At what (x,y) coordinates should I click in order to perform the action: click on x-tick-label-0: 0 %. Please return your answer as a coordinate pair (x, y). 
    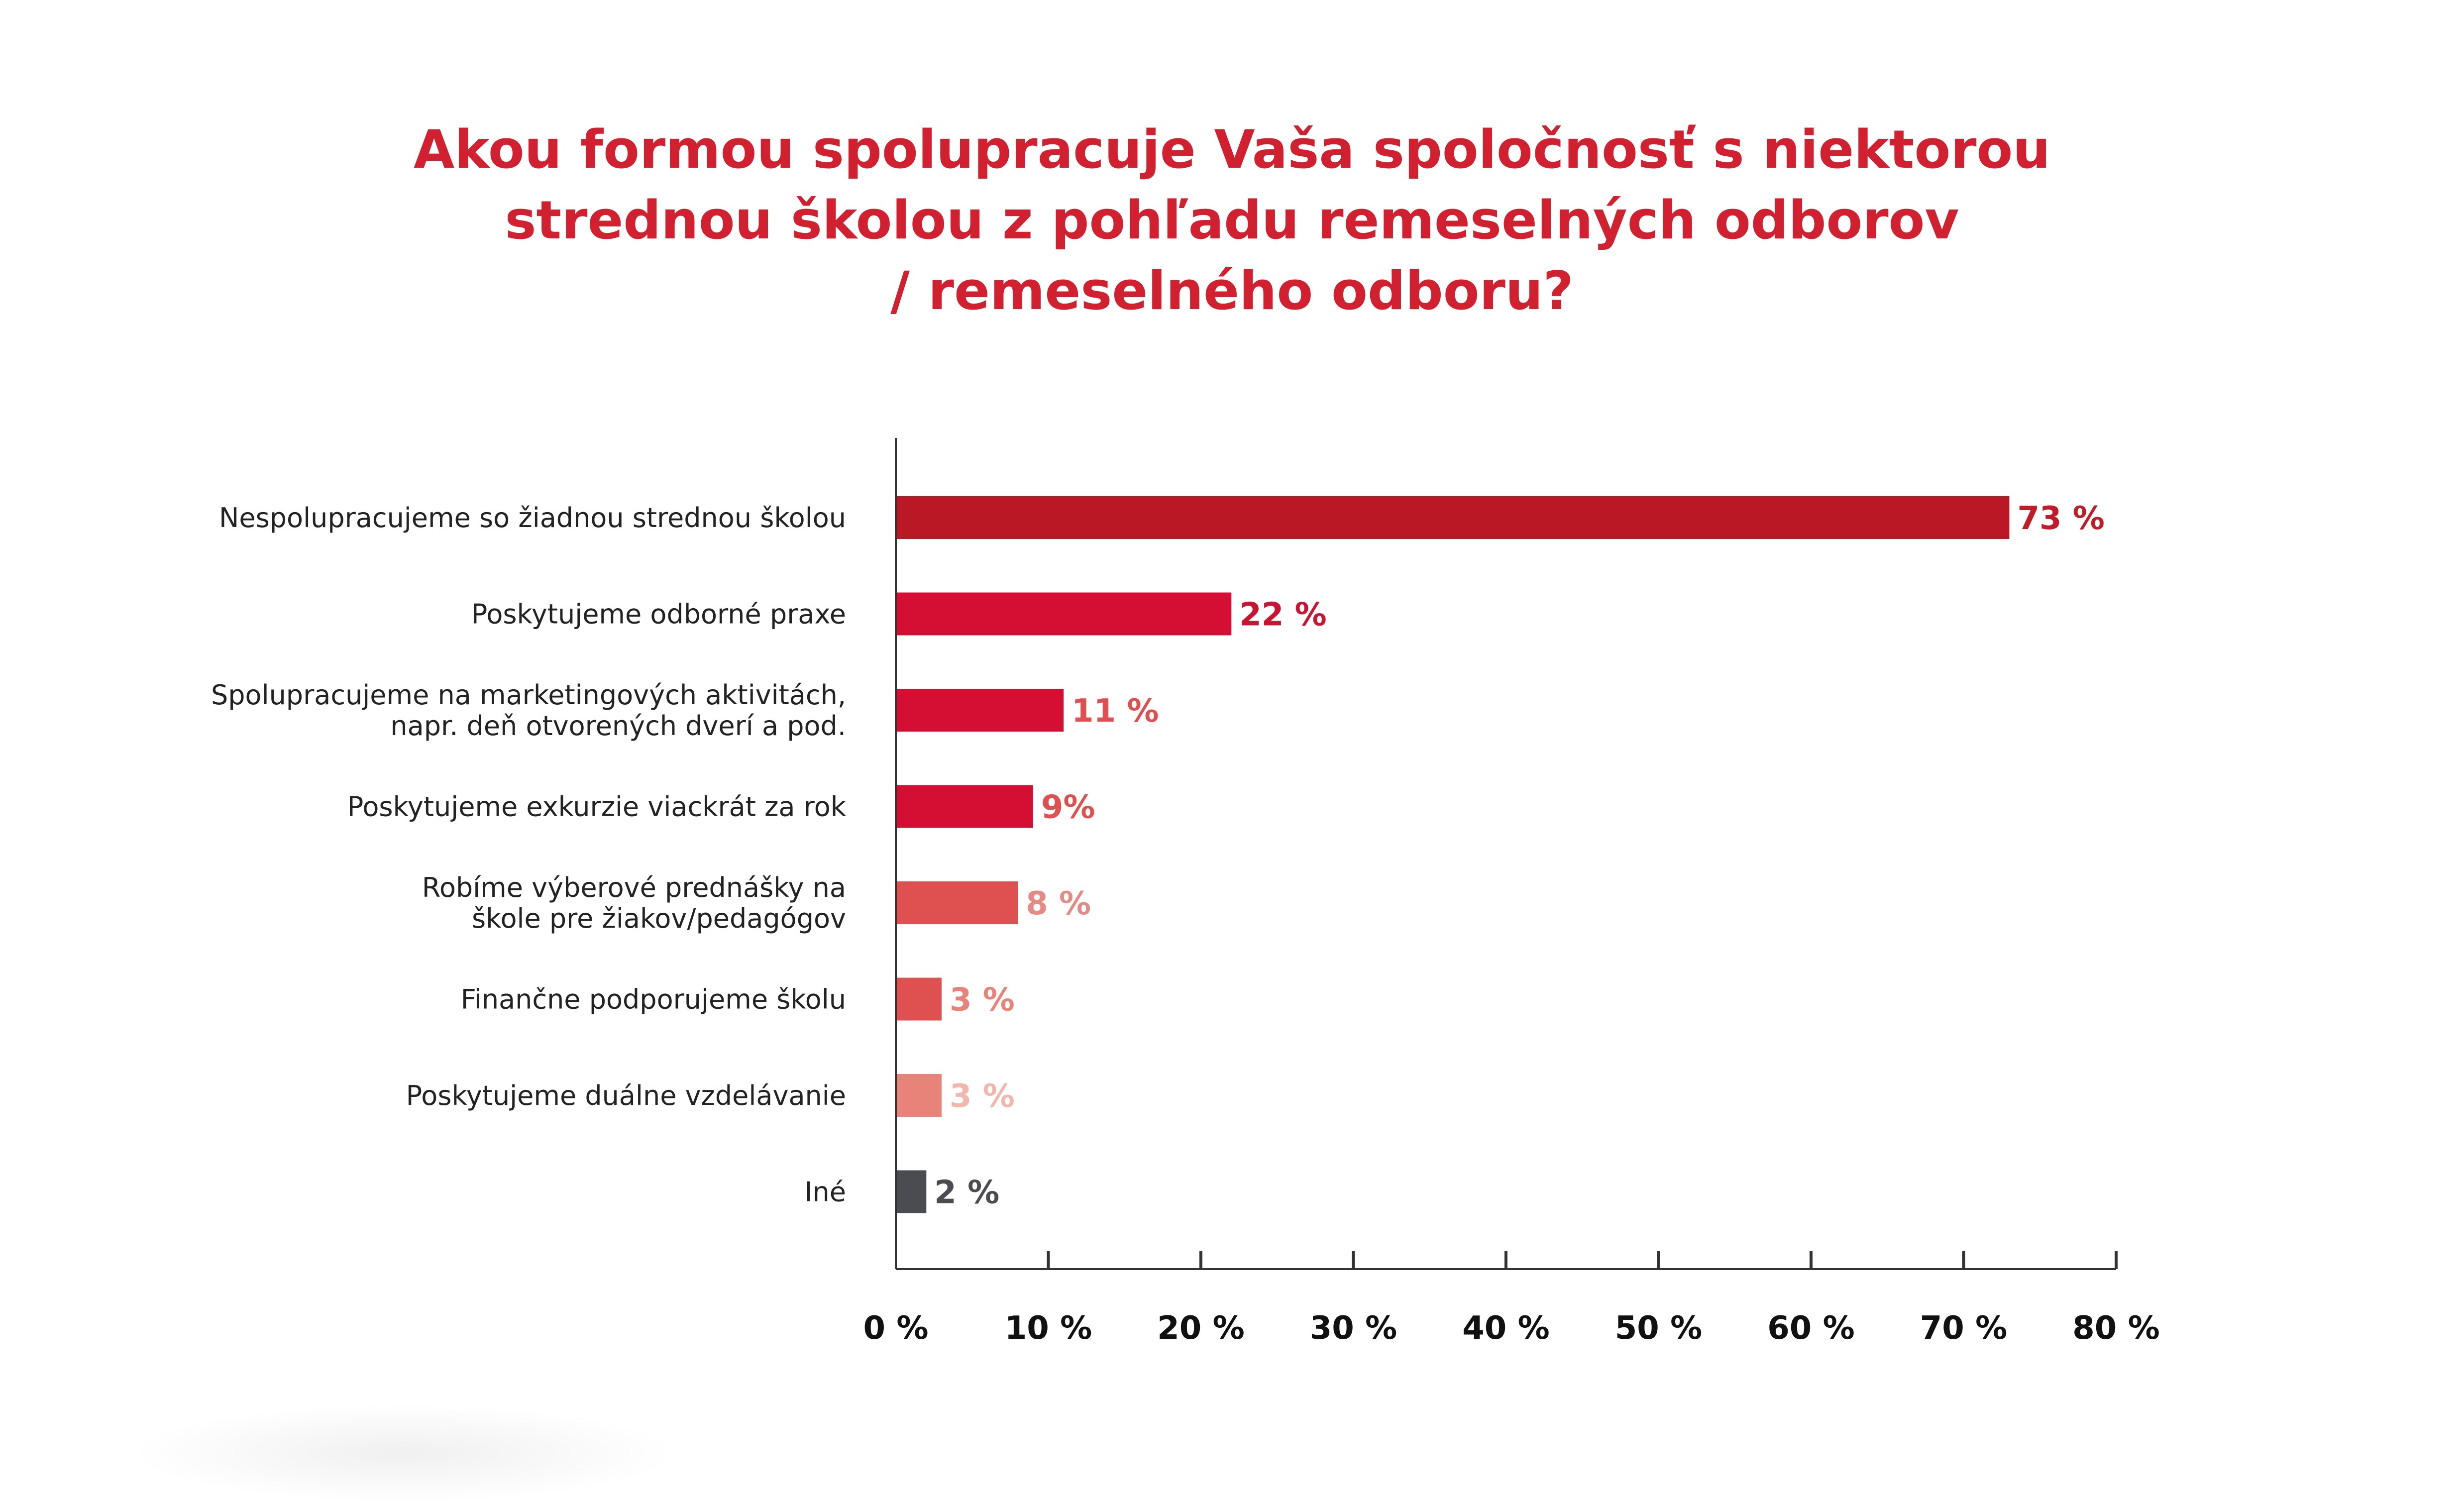
    Looking at the image, I should click on (896, 1328).